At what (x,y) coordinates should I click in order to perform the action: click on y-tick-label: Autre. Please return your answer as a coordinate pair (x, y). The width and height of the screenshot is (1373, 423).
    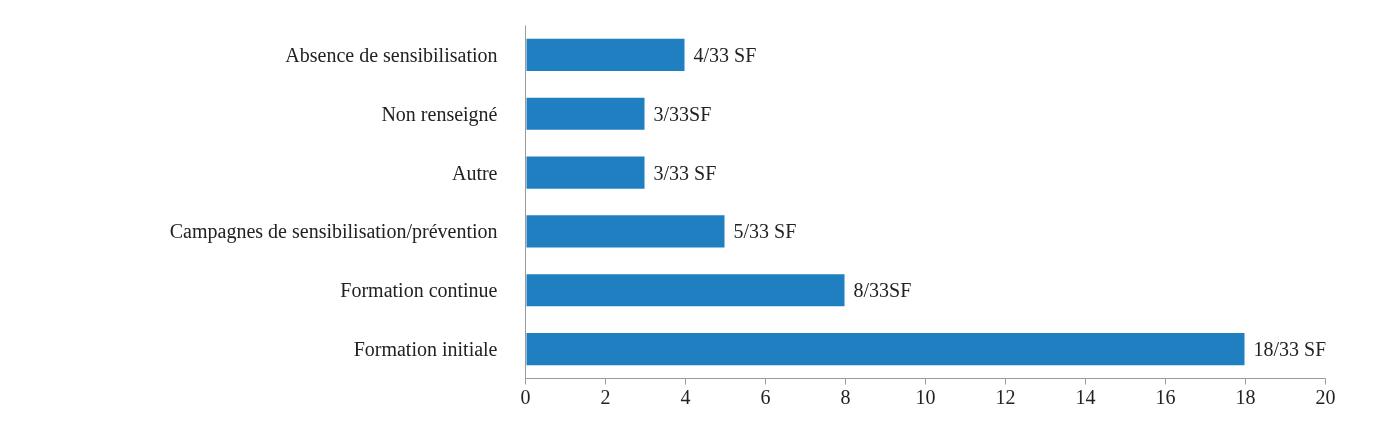
    Looking at the image, I should click on (474, 172).